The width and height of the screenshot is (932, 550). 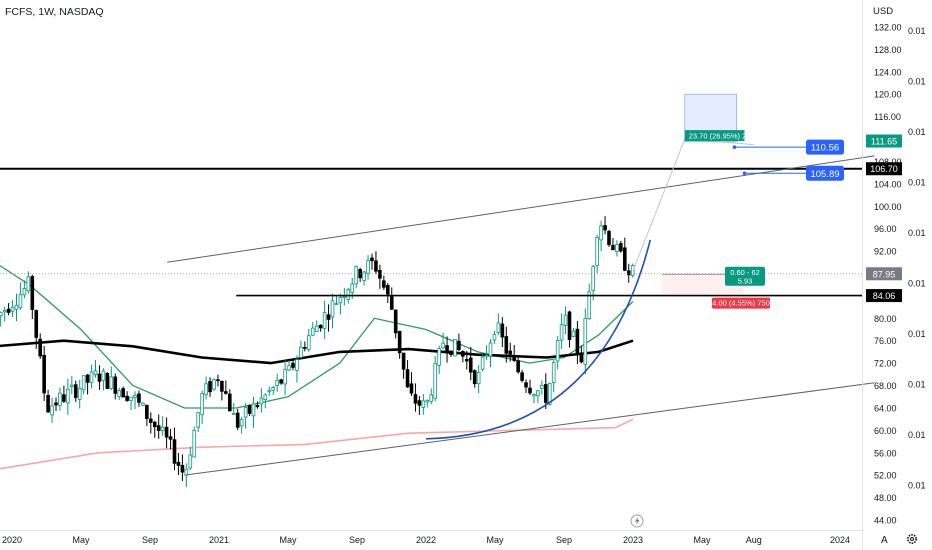 I want to click on parabolic-curve, so click(x=538, y=339).